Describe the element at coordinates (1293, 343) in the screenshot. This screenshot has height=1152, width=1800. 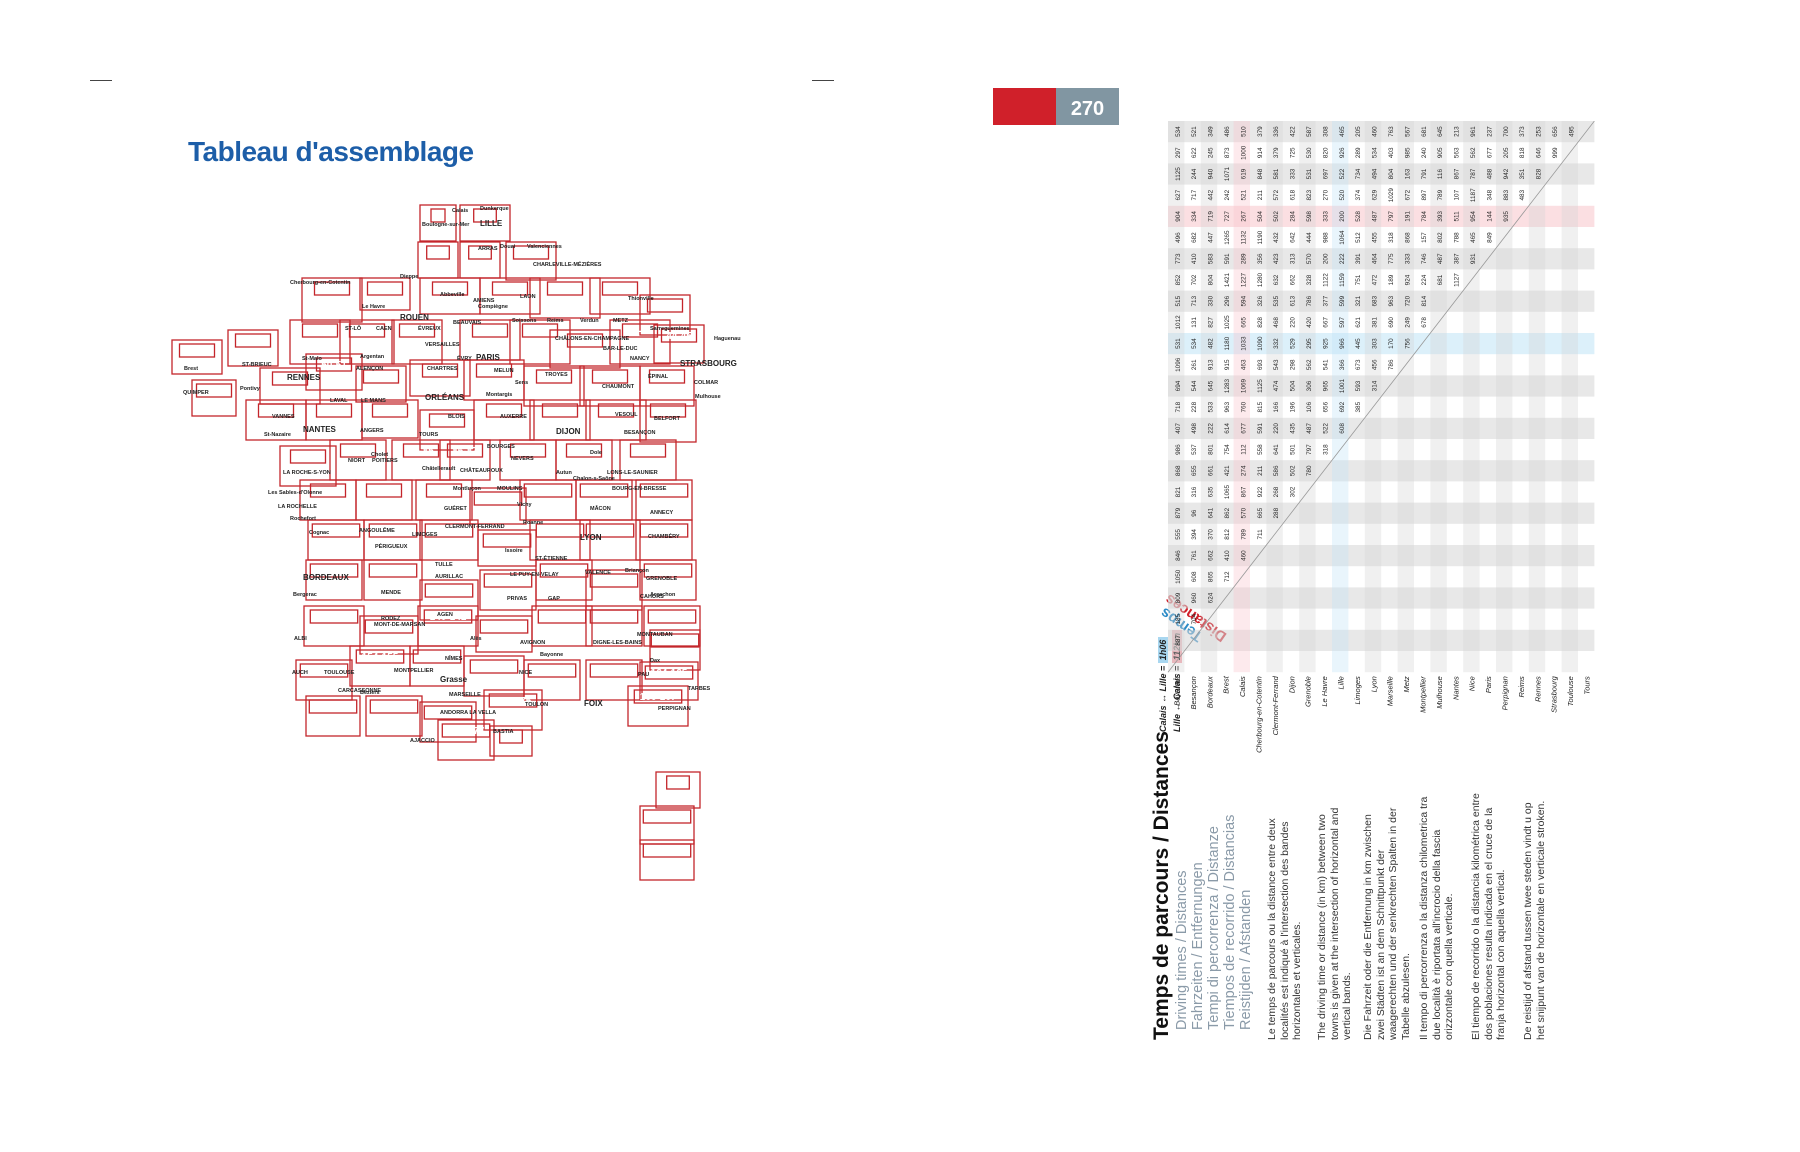
I see `grid-distance-cell: 529` at that location.